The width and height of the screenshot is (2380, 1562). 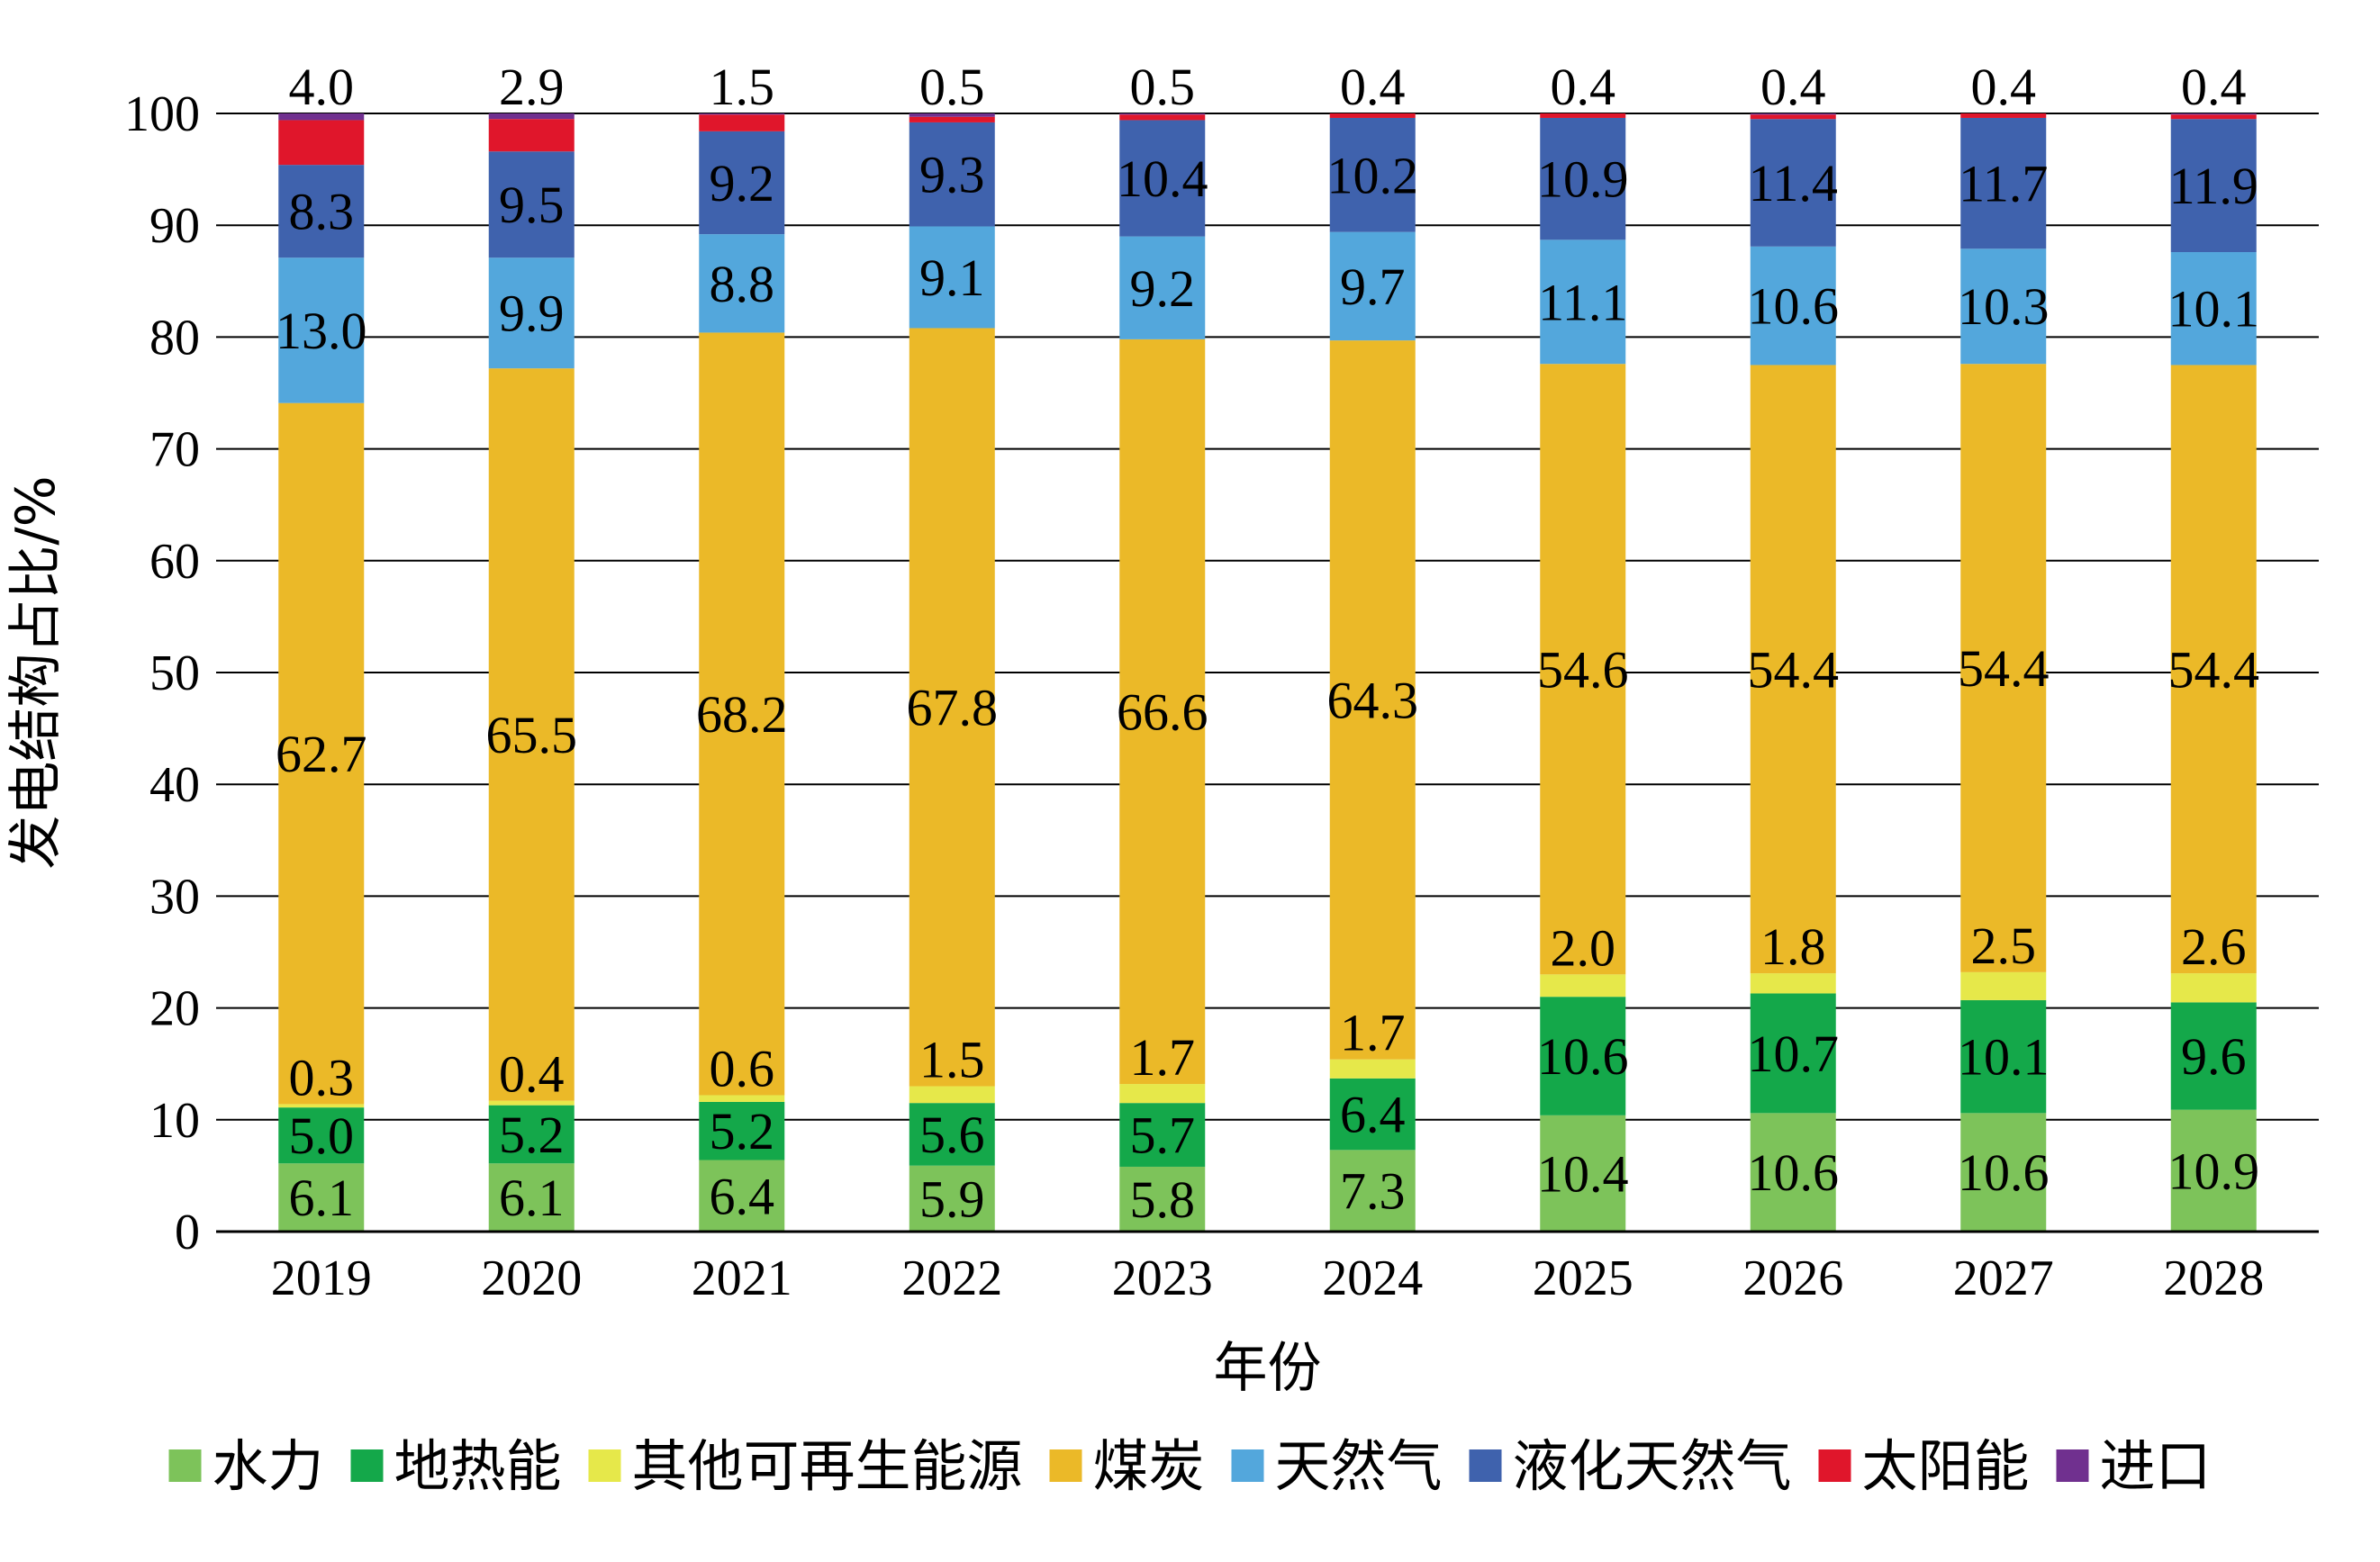 I want to click on data-label: 10.4, so click(x=1583, y=1173).